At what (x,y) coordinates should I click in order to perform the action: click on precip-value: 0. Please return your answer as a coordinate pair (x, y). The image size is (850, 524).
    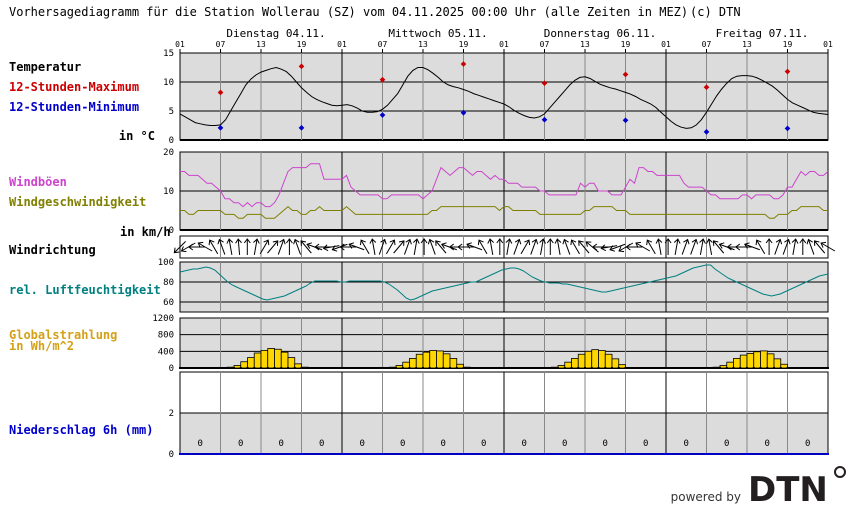
    Looking at the image, I should click on (564, 444).